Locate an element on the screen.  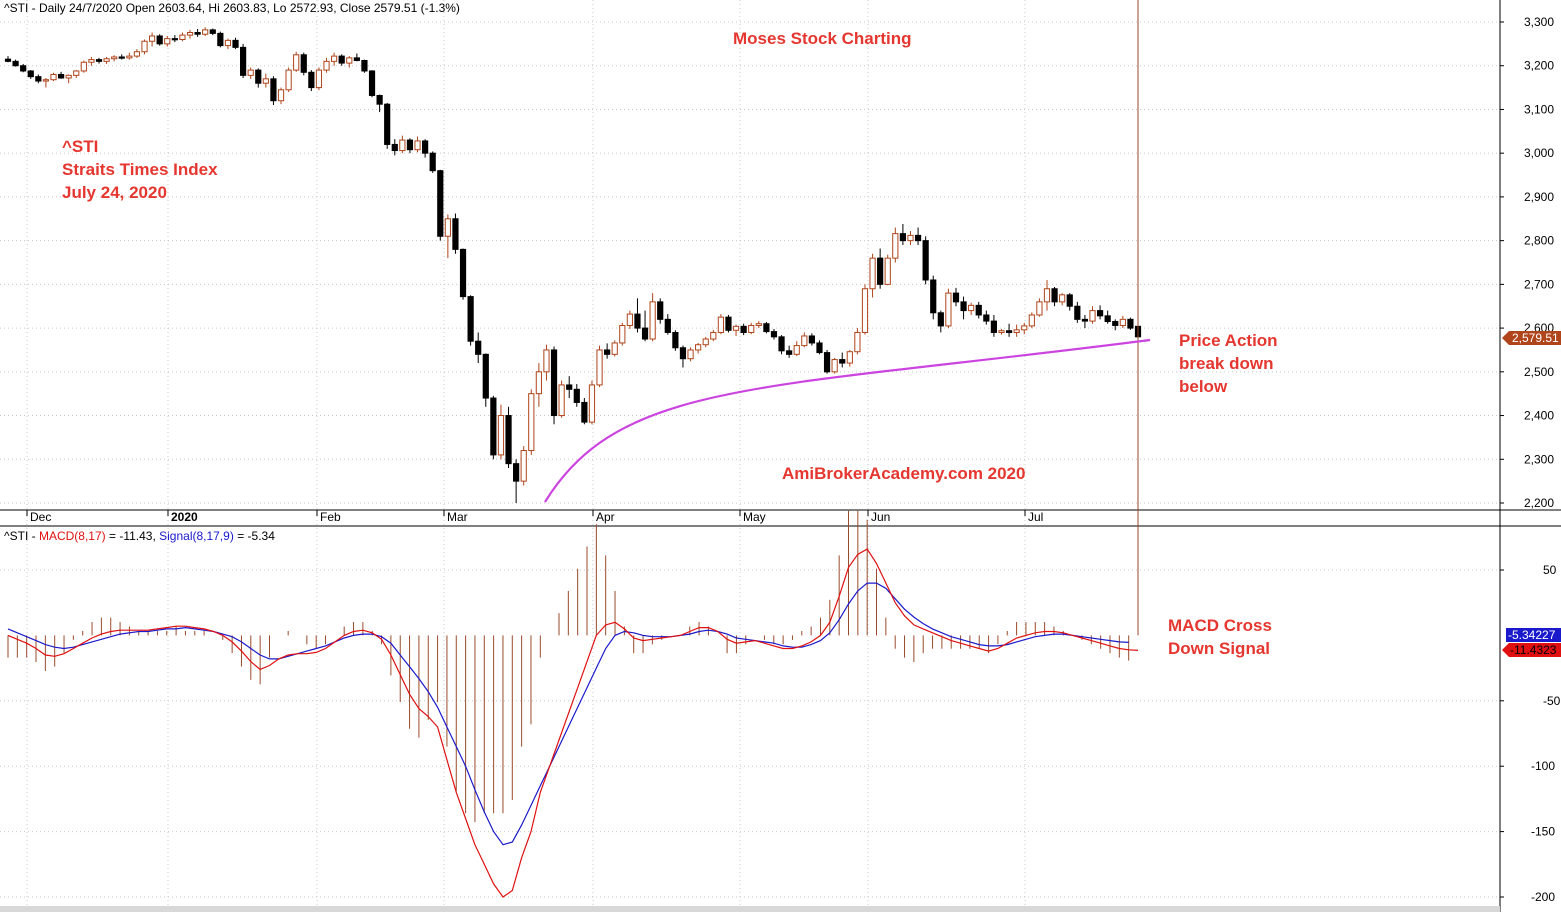
month-tick-label: May is located at coordinates (754, 517).